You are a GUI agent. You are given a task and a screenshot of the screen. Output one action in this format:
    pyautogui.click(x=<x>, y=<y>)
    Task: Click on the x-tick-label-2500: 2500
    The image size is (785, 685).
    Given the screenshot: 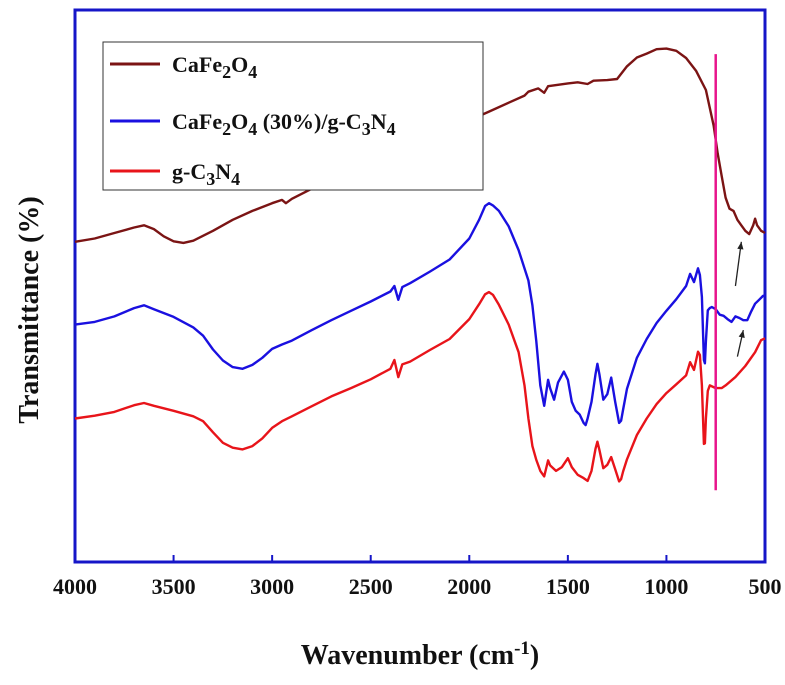 What is the action you would take?
    pyautogui.click(x=371, y=586)
    